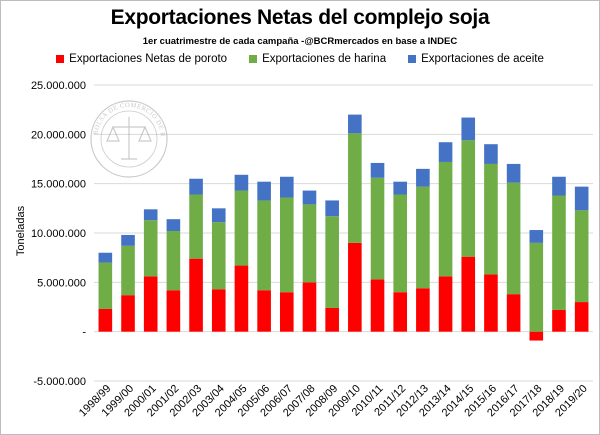 The image size is (600, 435). I want to click on y-tick-label: -, so click(84, 333).